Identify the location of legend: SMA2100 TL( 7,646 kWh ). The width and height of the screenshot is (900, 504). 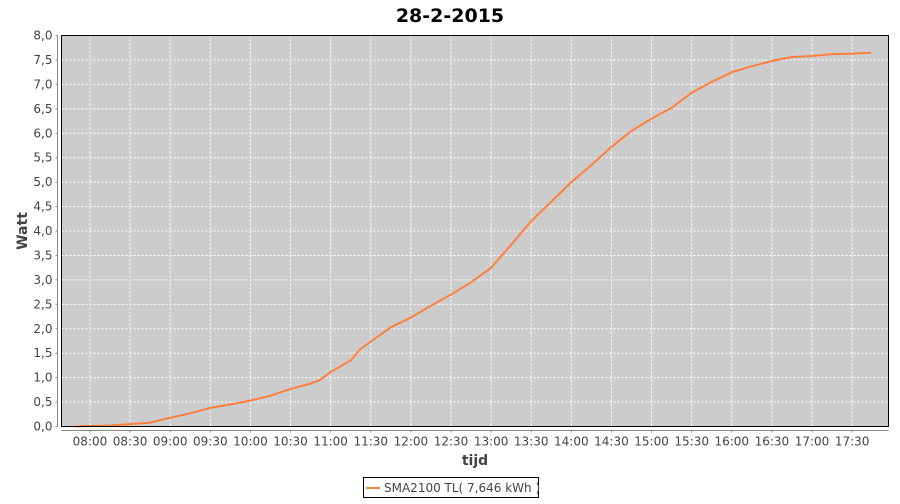
(452, 488).